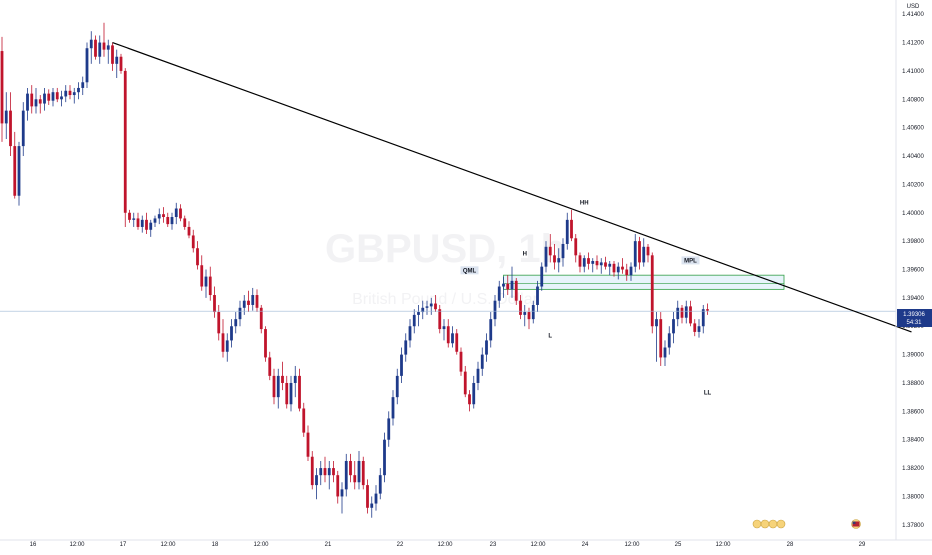 The height and width of the screenshot is (555, 932). I want to click on supply-zone, so click(644, 282).